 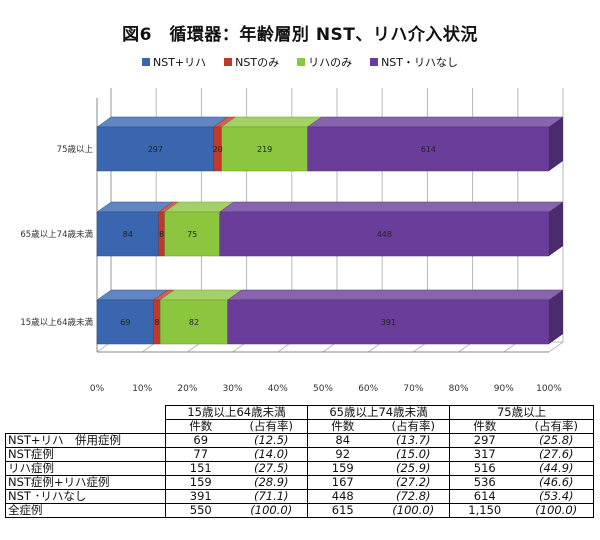 I want to click on bar-data-label: 614, so click(x=428, y=149).